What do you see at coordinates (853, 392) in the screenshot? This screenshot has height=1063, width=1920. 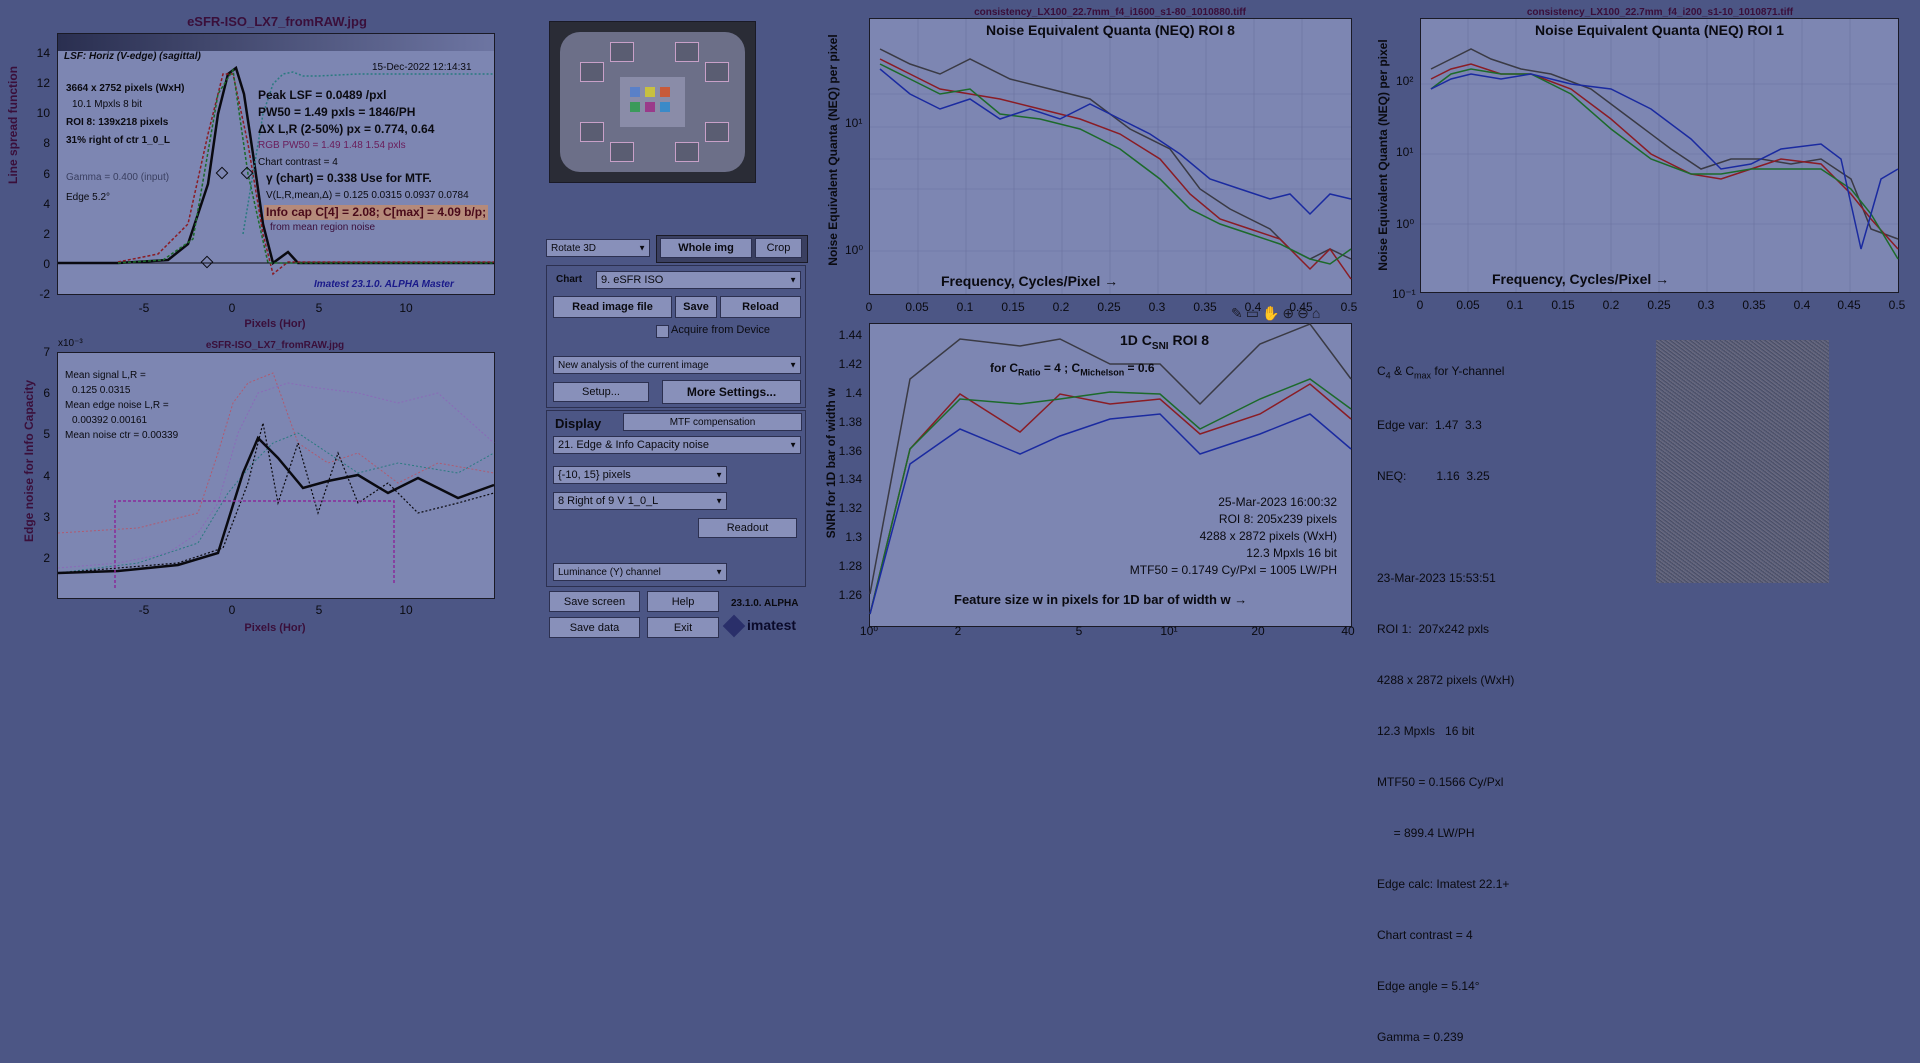 I see `snr-ytick-2: 1.4` at bounding box center [853, 392].